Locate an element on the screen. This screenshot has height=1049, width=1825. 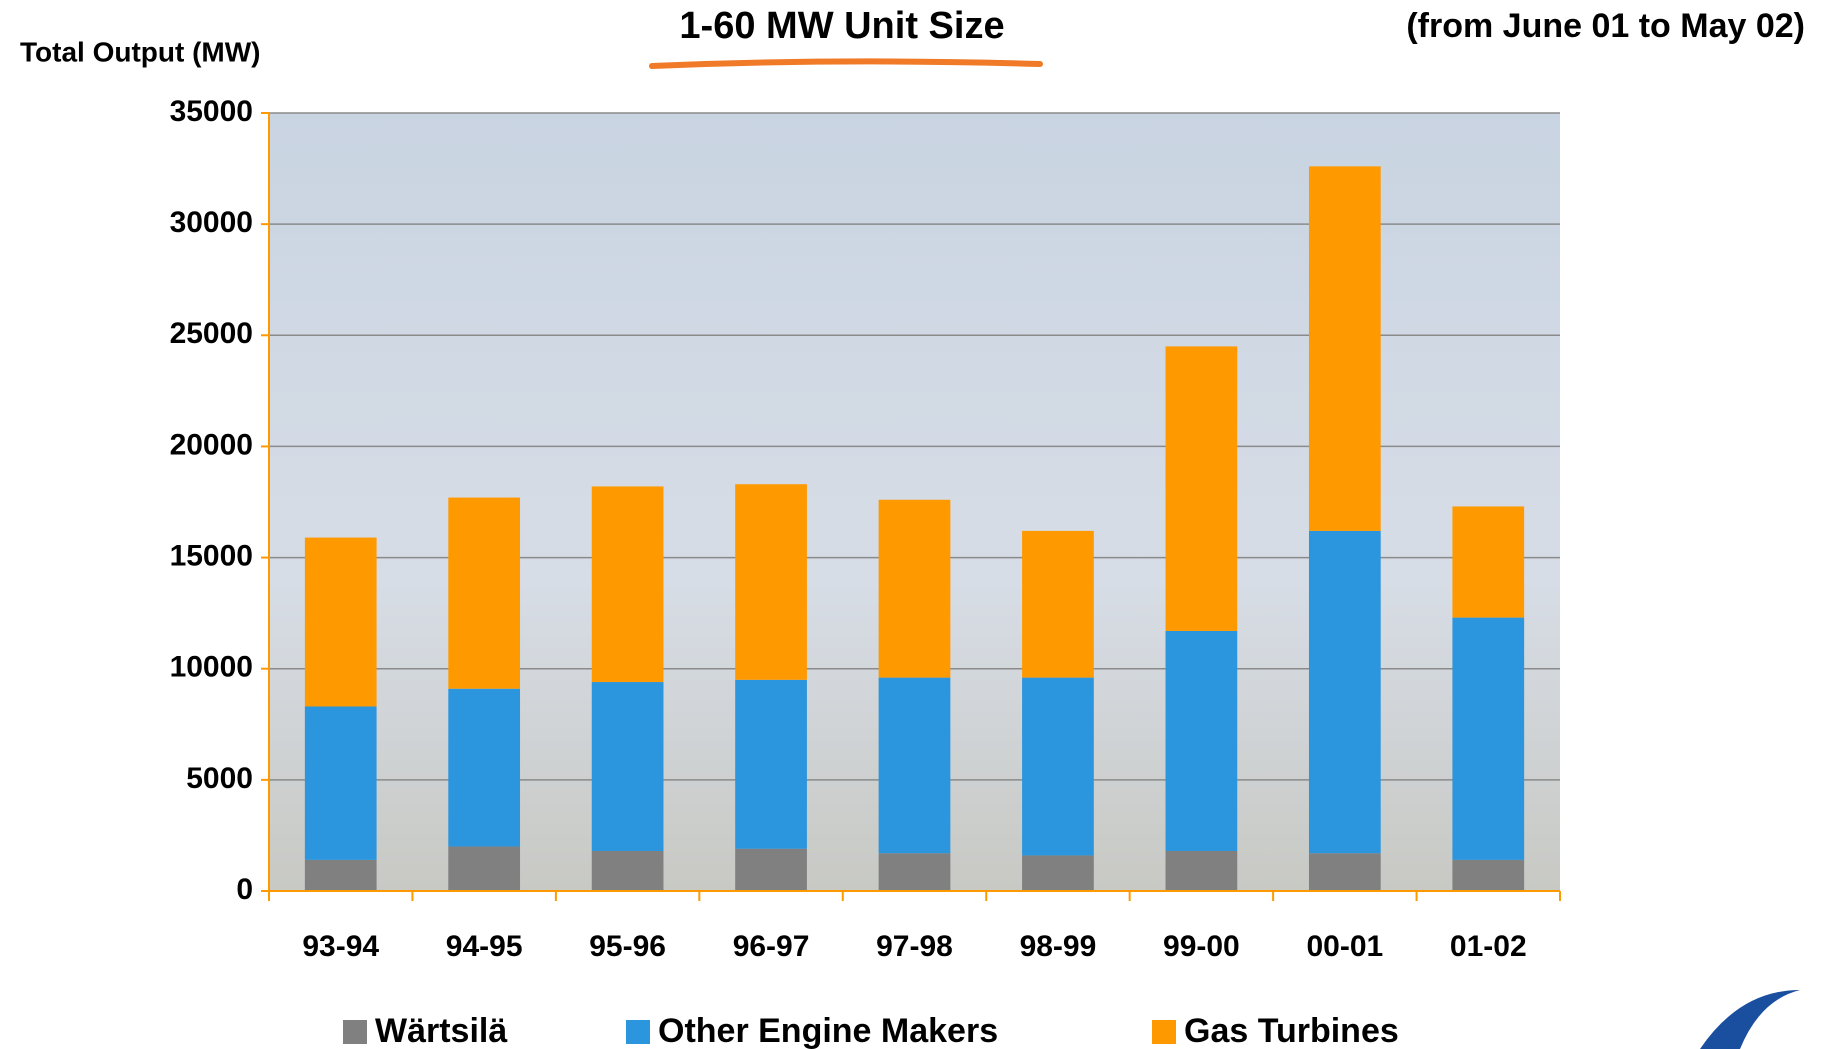
y-tick-label: 35000 is located at coordinates (211, 111).